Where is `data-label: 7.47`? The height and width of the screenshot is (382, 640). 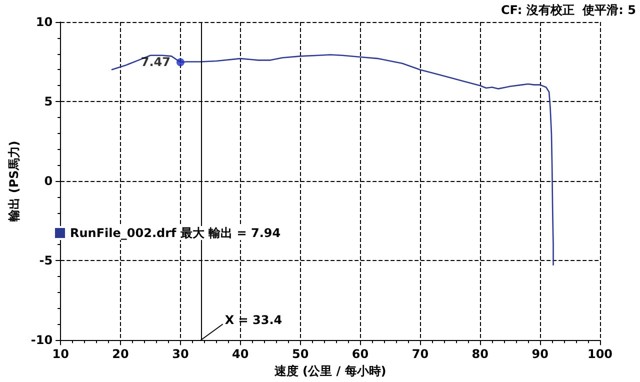
data-label: 7.47 is located at coordinates (155, 62).